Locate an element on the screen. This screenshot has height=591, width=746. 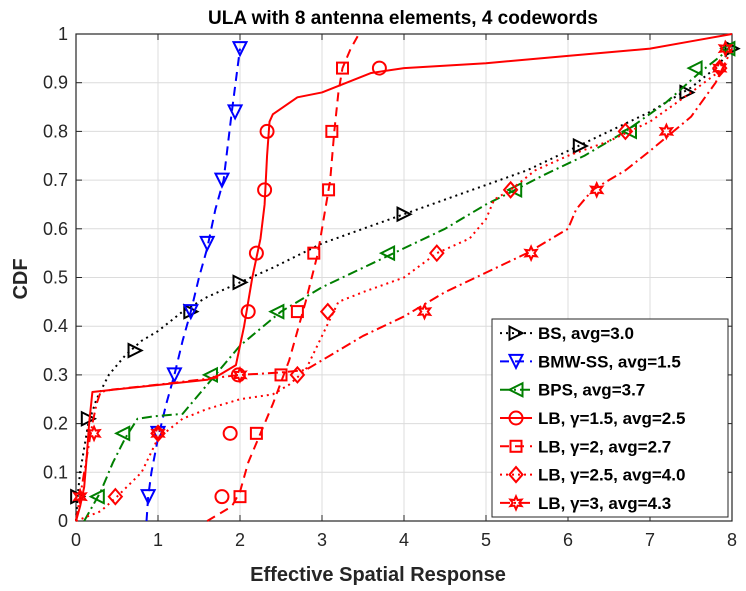
x-tick-label: 6 is located at coordinates (568, 540).